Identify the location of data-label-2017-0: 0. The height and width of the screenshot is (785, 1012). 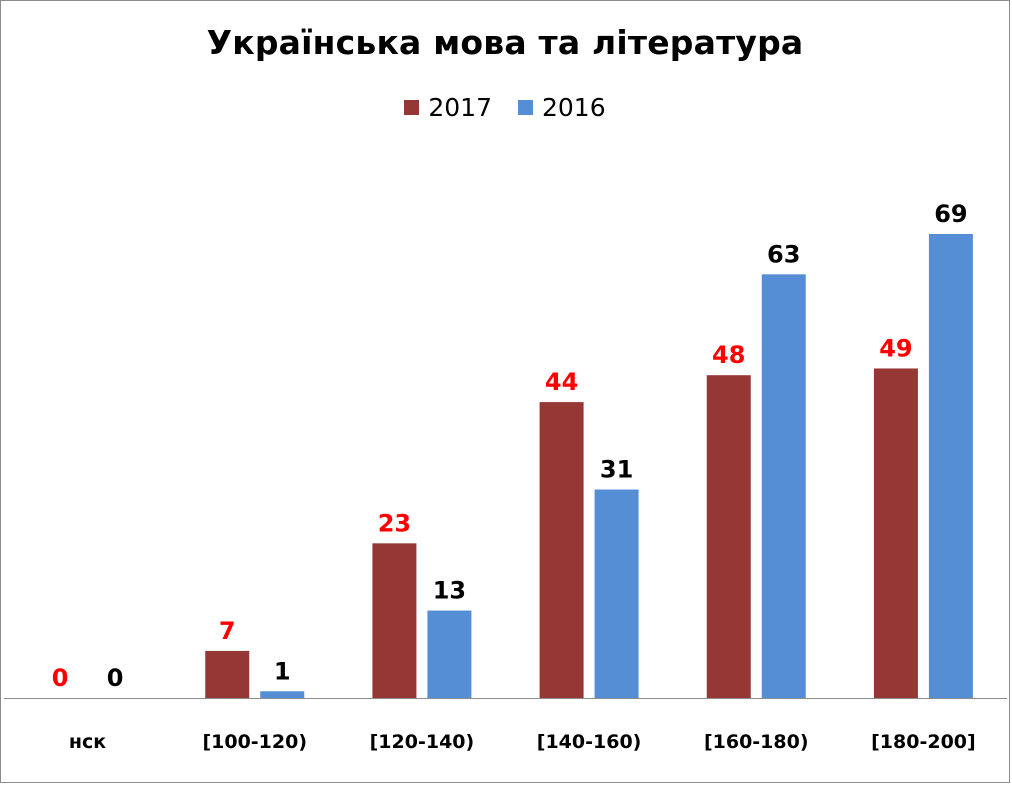
(60, 678).